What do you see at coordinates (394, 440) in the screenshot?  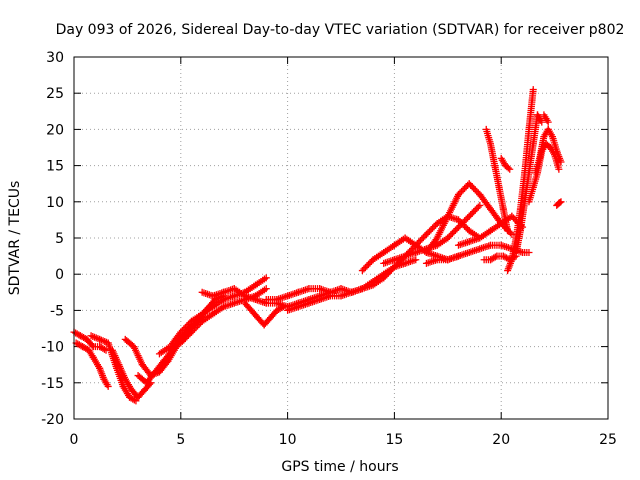 I see `x-tick-label: 15` at bounding box center [394, 440].